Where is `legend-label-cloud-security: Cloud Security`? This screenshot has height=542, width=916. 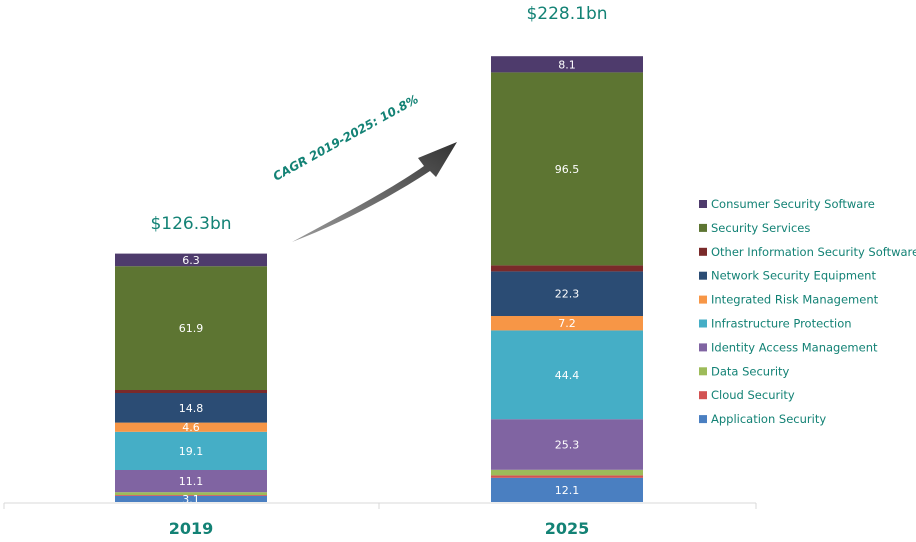
legend-label-cloud-security: Cloud Security is located at coordinates (753, 395).